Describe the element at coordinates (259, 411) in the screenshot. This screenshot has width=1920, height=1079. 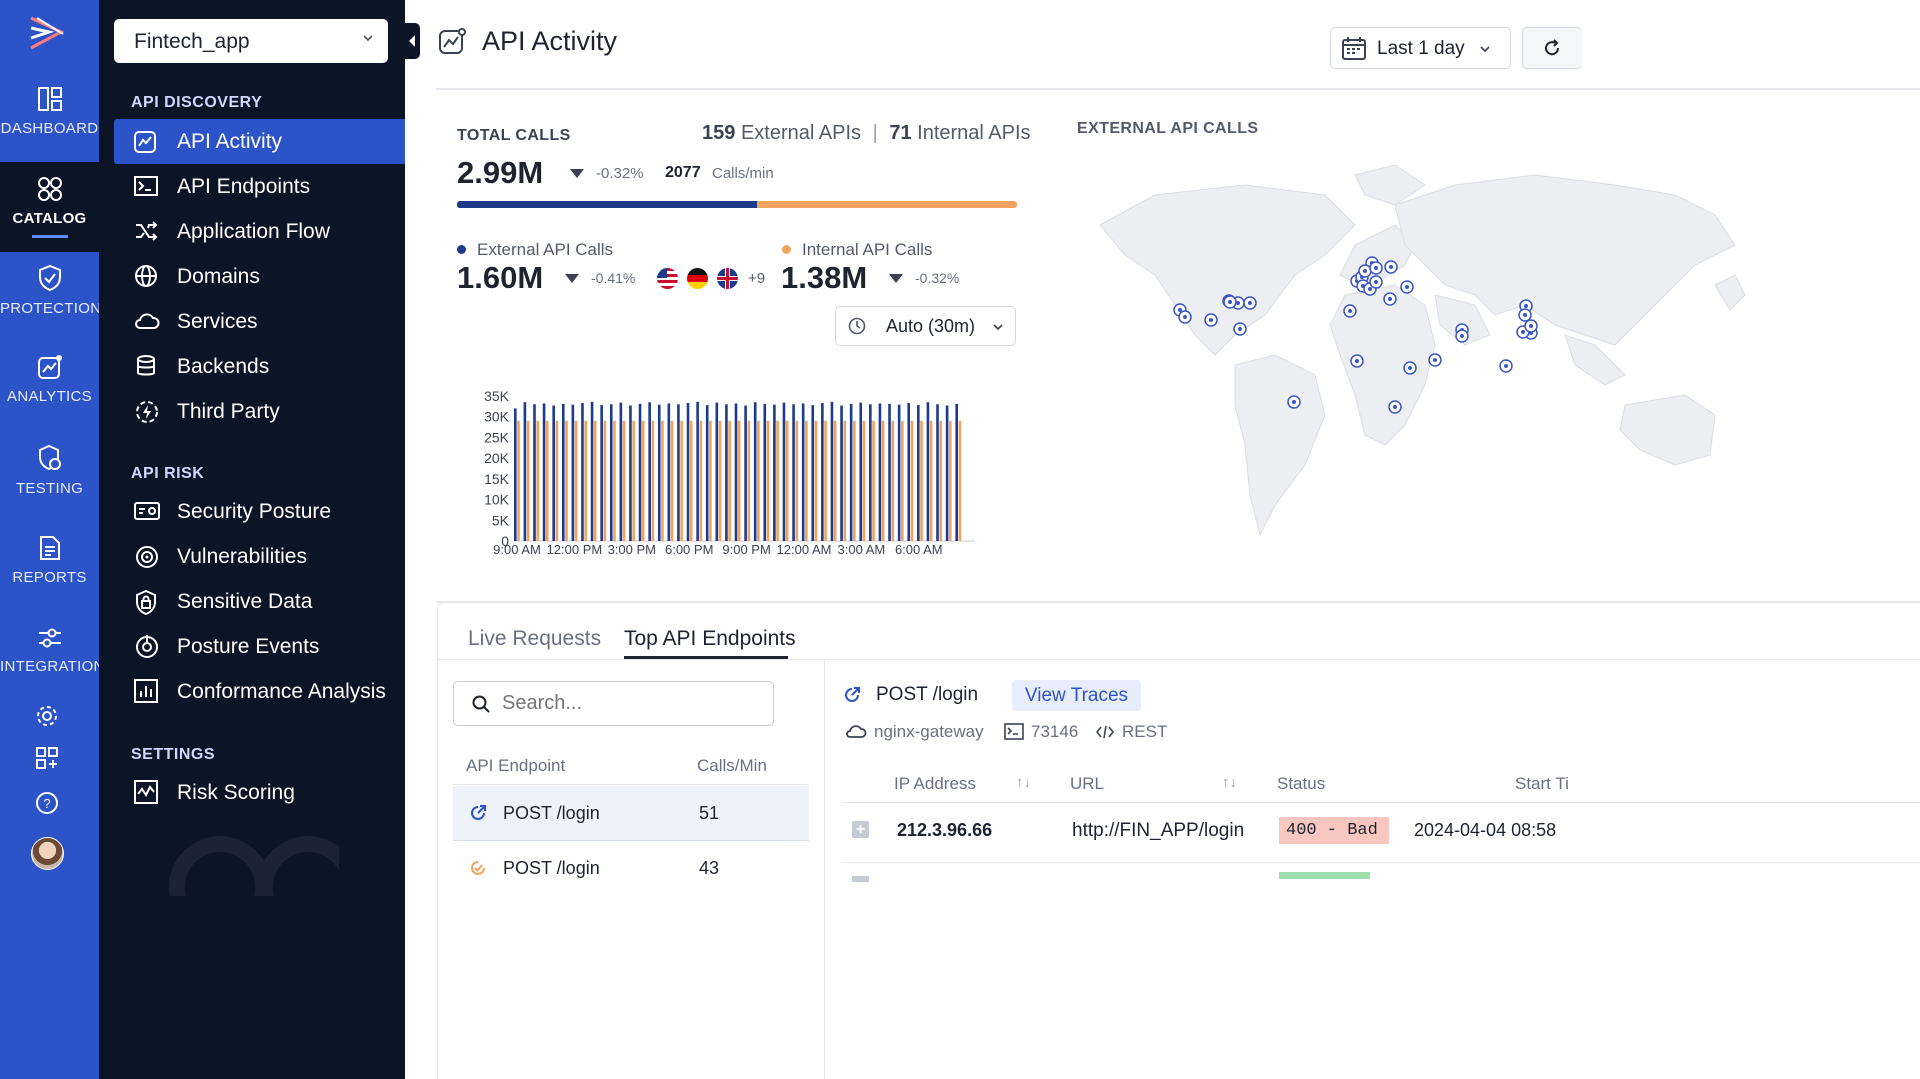
I see `sidebar-item-third-party: Third Party` at that location.